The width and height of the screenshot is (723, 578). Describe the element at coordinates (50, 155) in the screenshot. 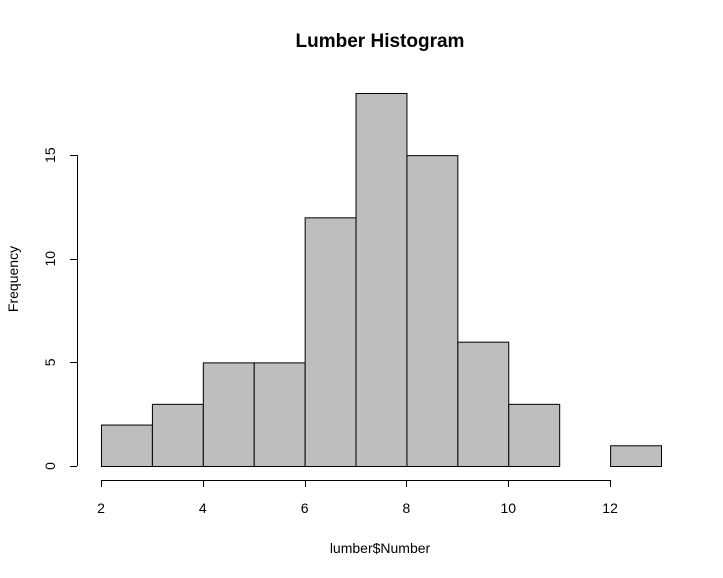

I see `y-tick-label-15: 15` at that location.